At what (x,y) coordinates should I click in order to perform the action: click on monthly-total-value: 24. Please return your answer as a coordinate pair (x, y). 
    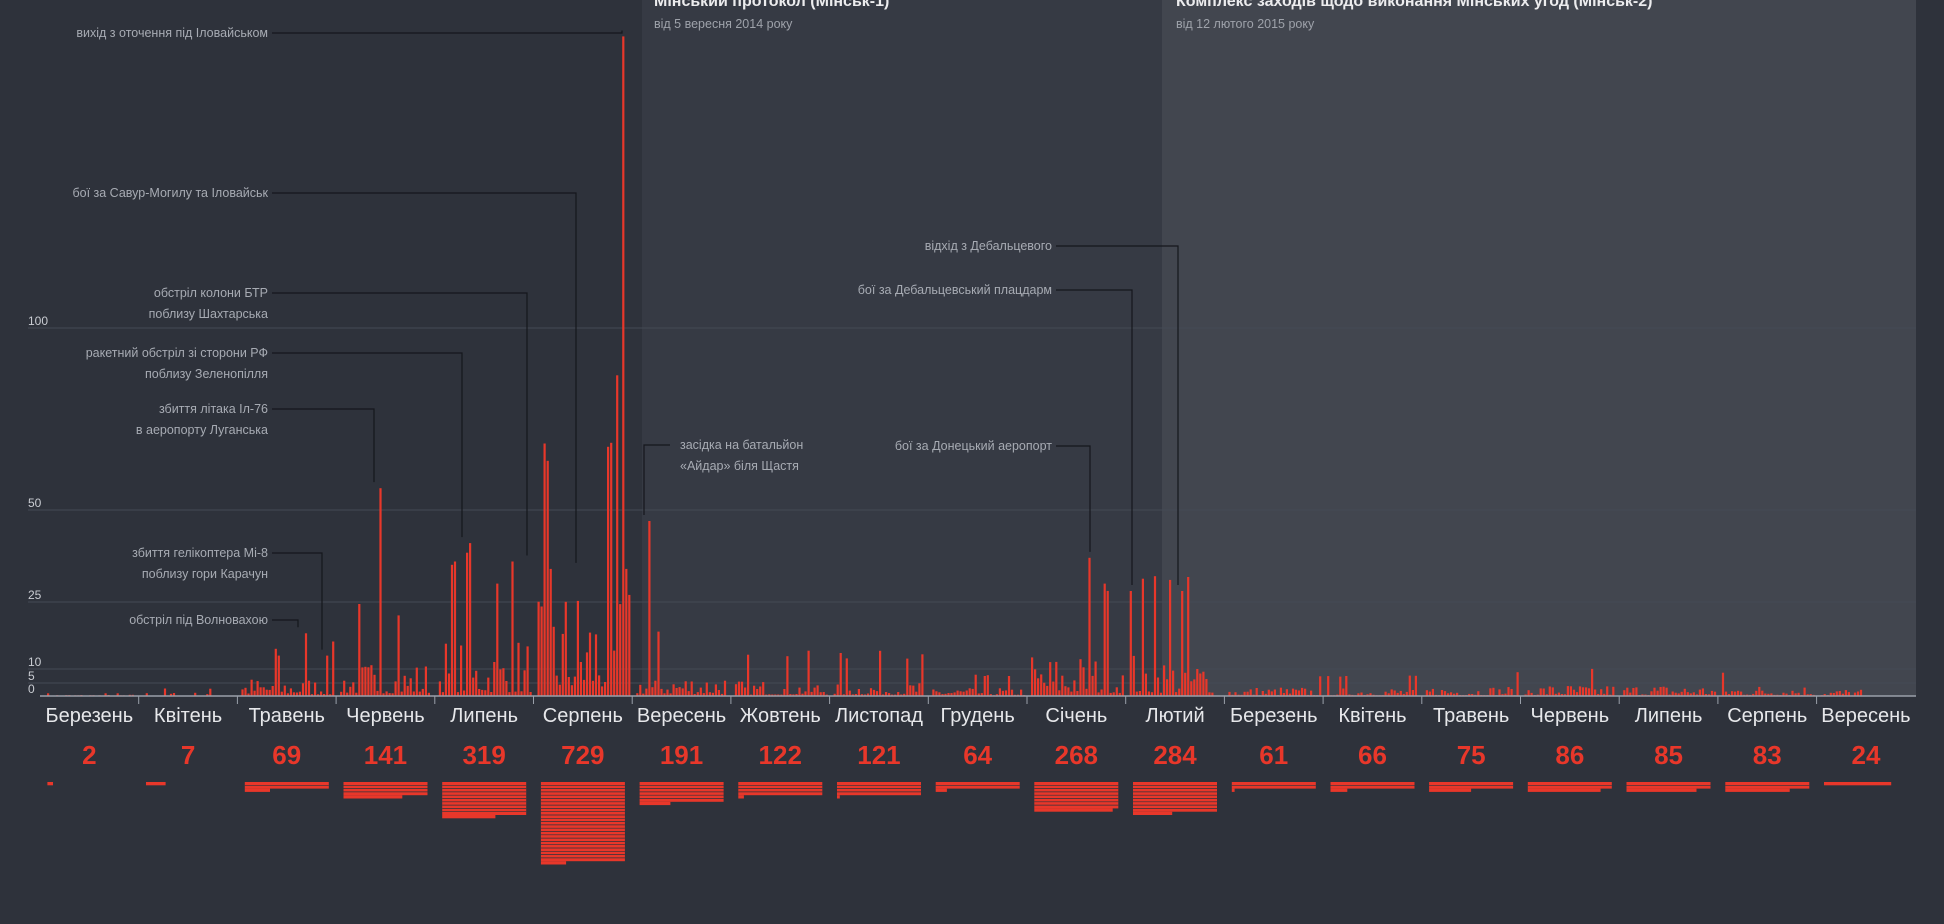
    Looking at the image, I should click on (1865, 755).